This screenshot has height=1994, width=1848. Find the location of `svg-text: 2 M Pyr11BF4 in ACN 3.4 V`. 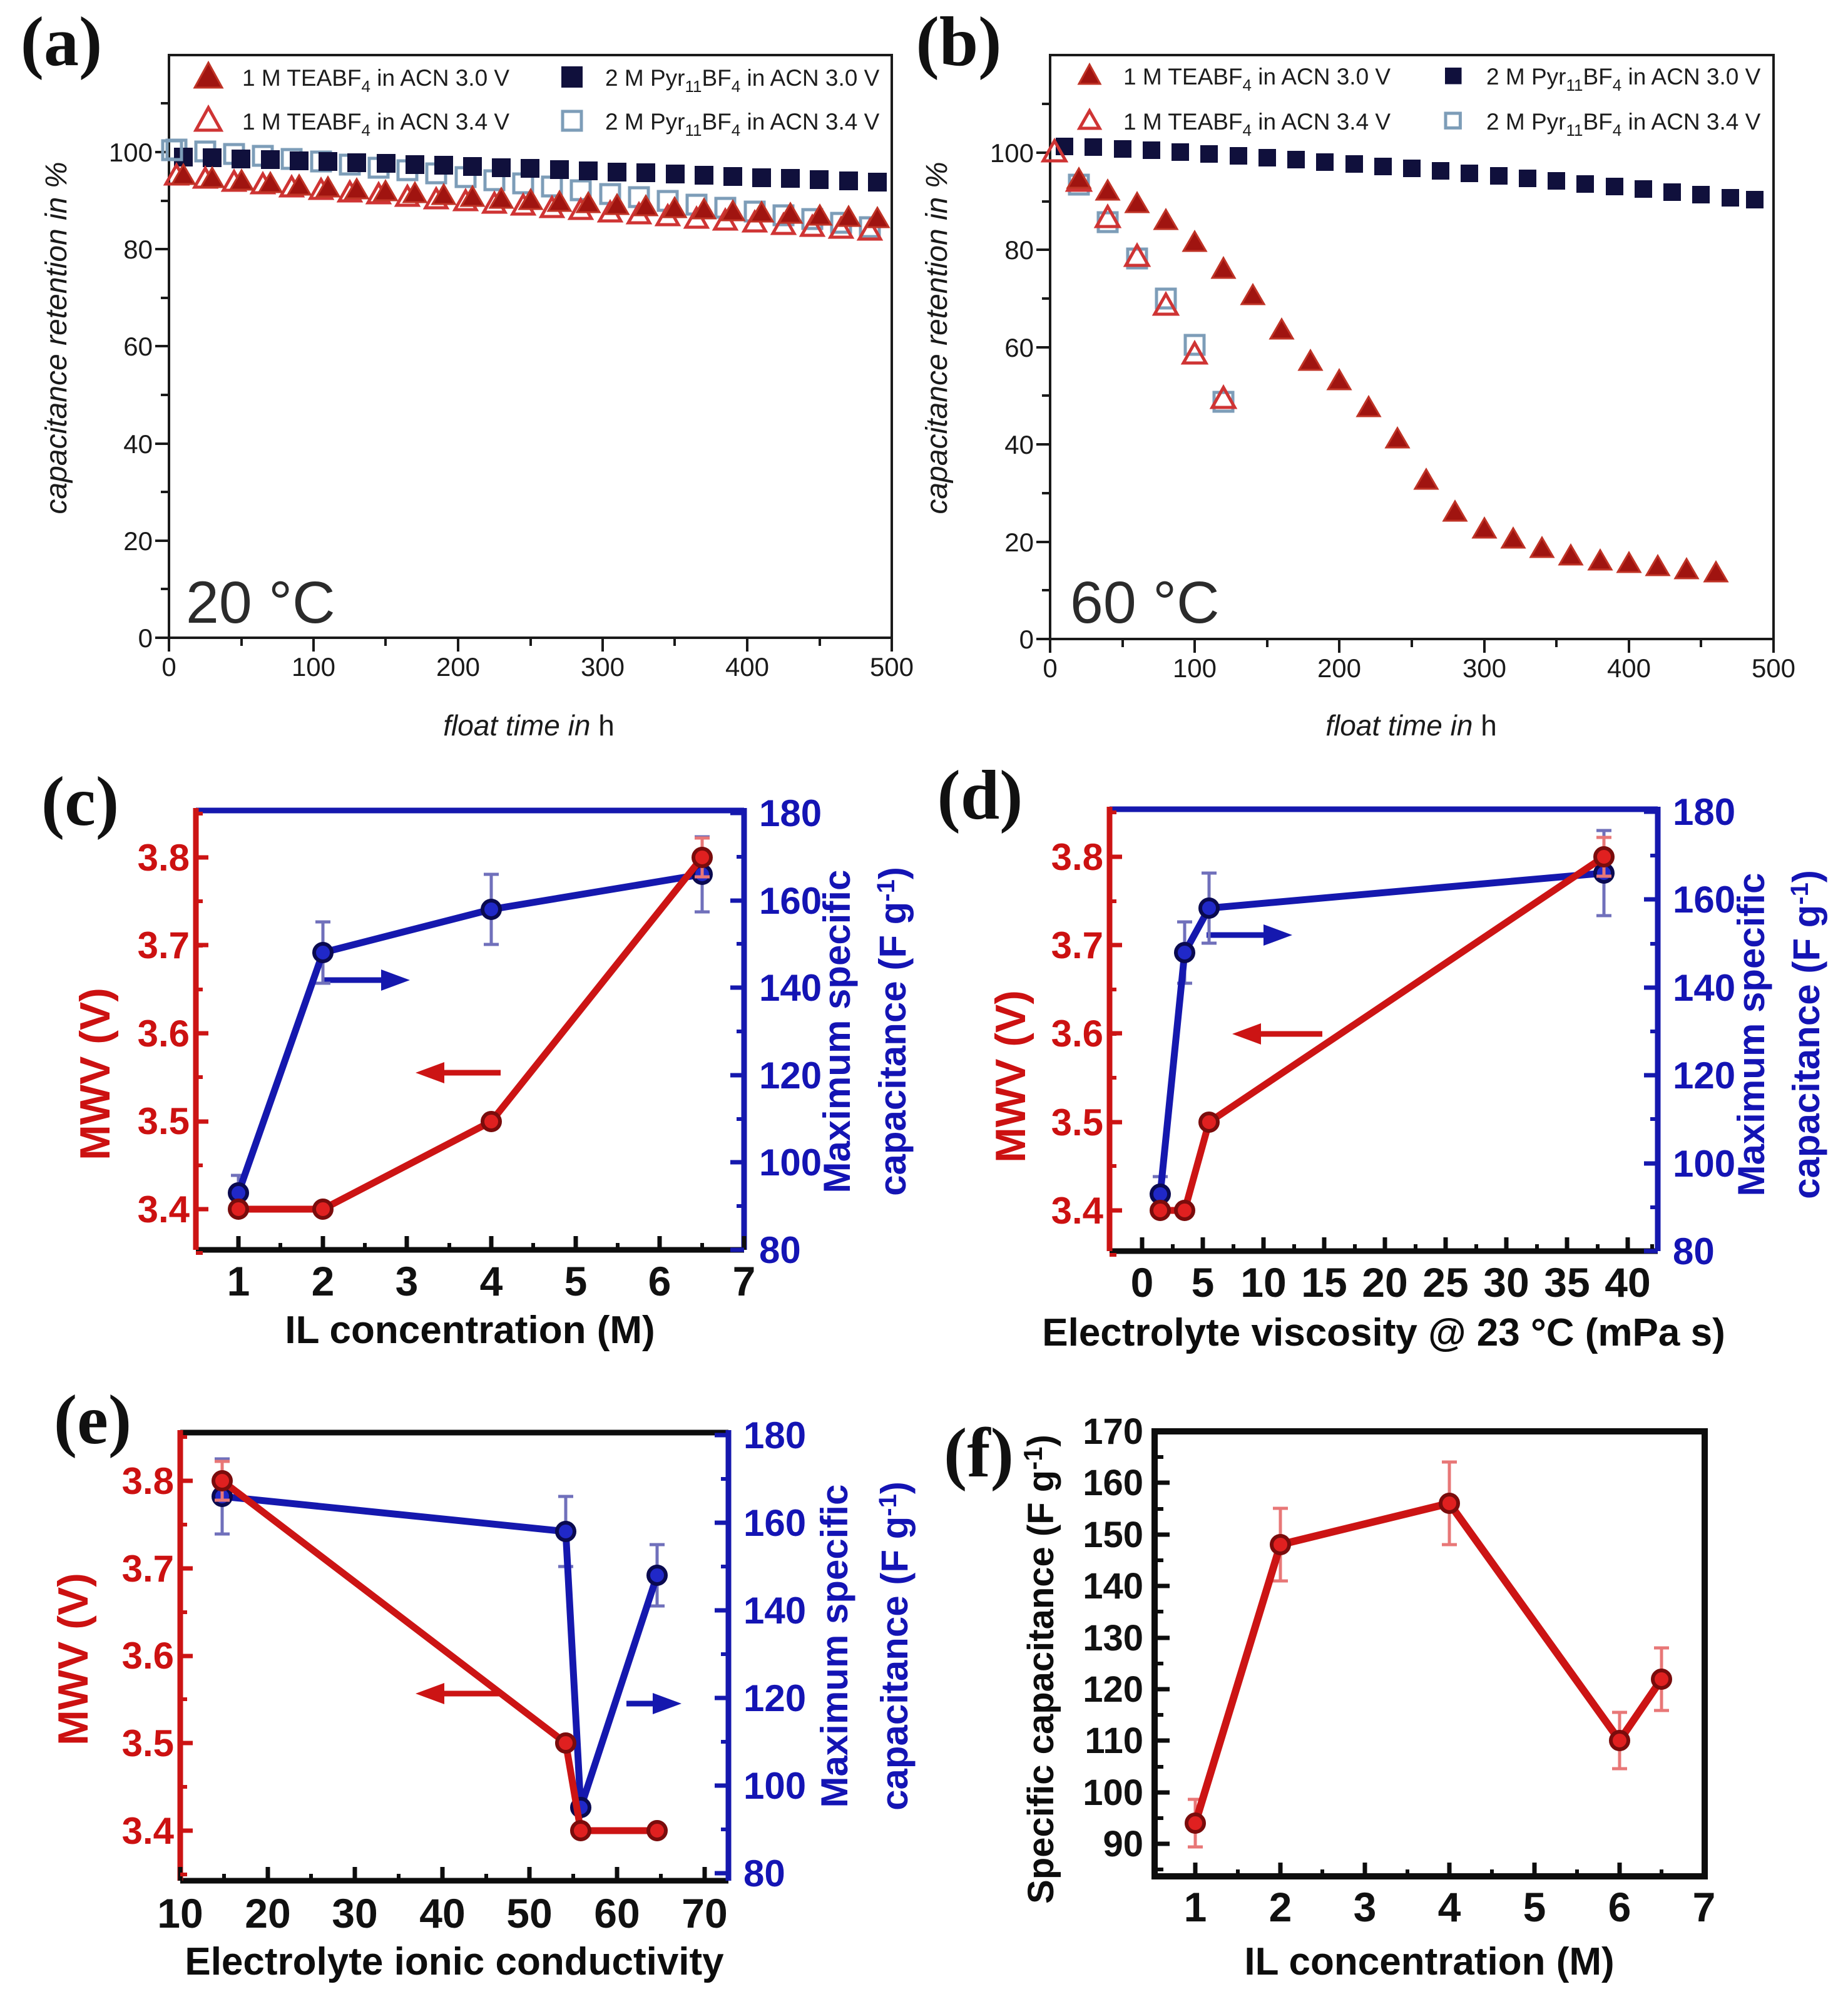

svg-text: 2 M Pyr11BF4 in ACN 3.4 V is located at coordinates (742, 124).